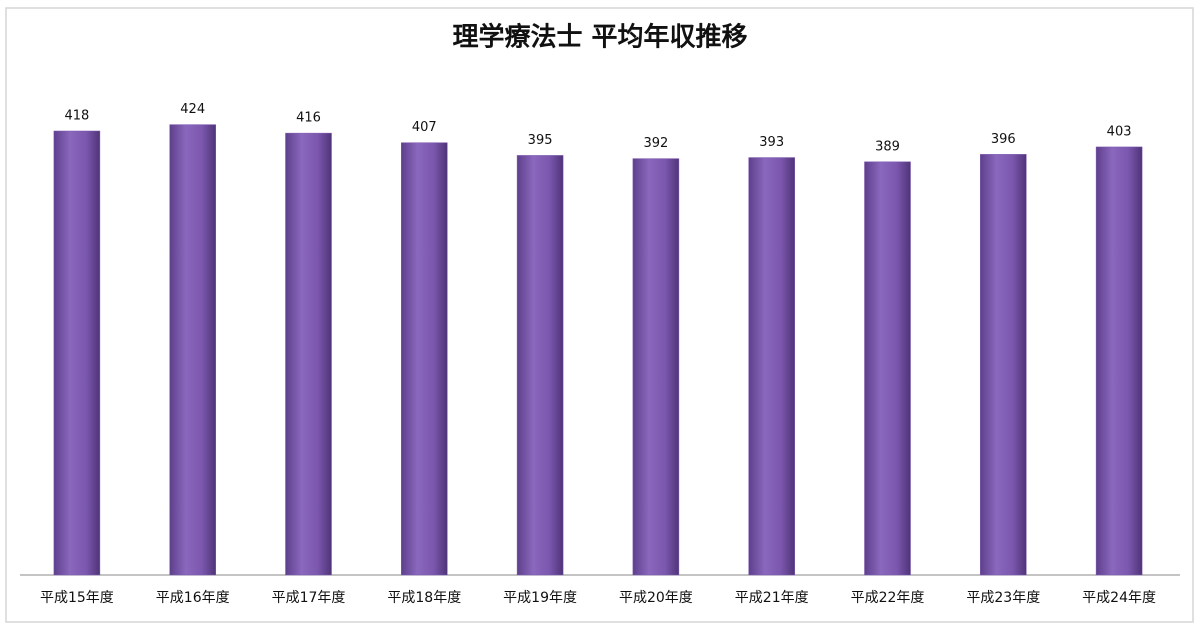 This screenshot has height=629, width=1200. What do you see at coordinates (655, 143) in the screenshot?
I see `data-label: 392` at bounding box center [655, 143].